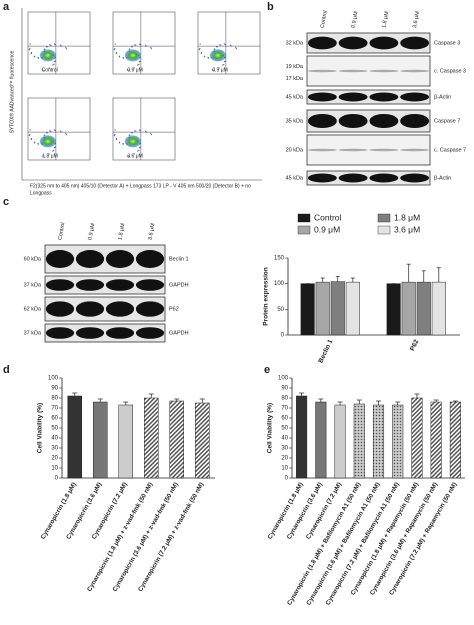 This screenshot has width=474, height=625. I want to click on kda-label: 37 kDa, so click(33, 333).